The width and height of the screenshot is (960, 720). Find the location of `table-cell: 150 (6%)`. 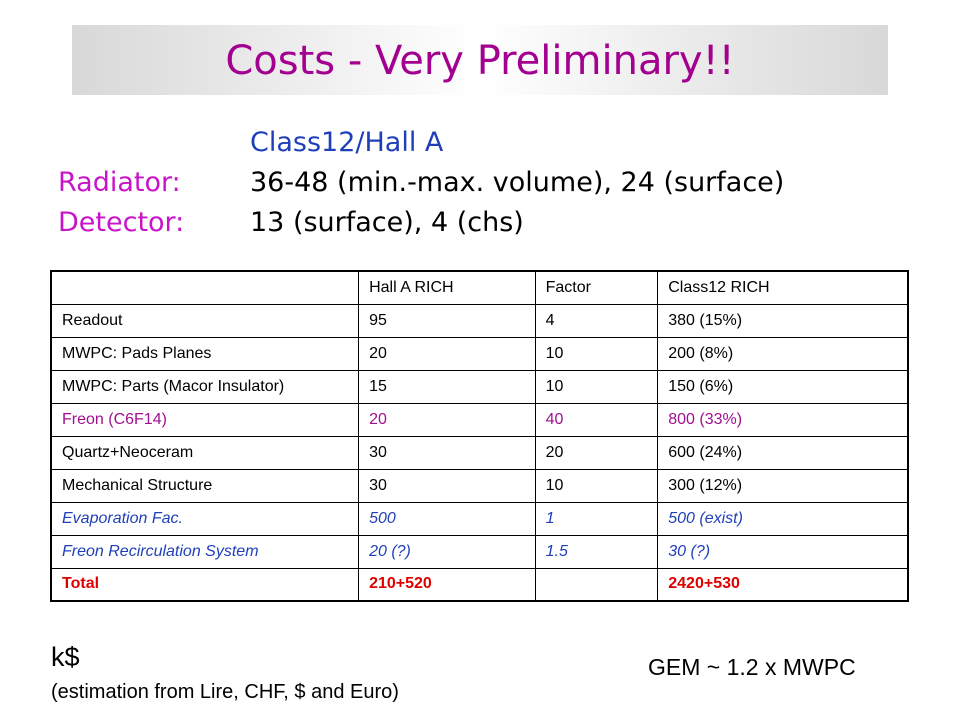

table-cell: 150 (6%) is located at coordinates (783, 386).